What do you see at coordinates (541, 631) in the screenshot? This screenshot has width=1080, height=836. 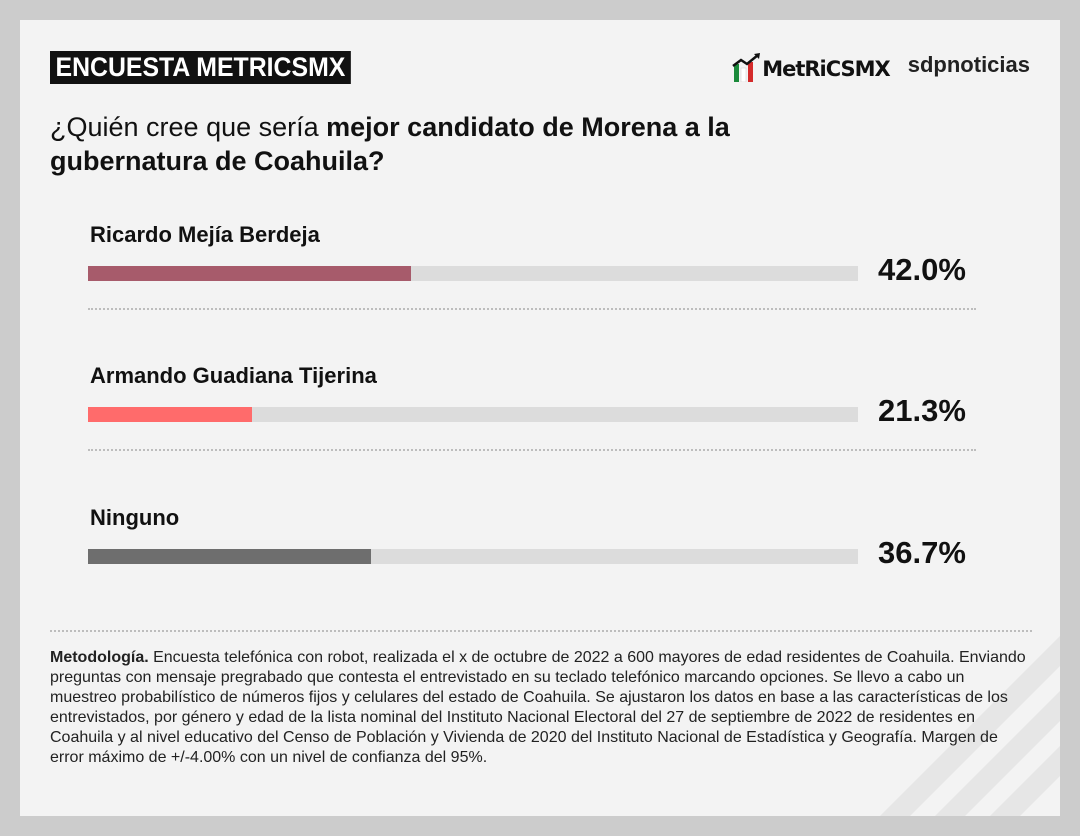 I see `methodology-divider` at bounding box center [541, 631].